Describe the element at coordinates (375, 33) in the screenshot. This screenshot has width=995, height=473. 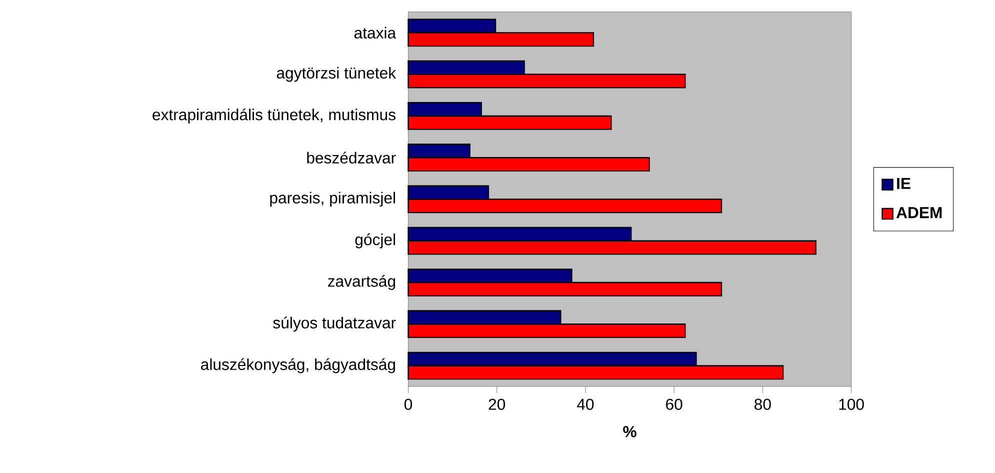
I see `y-tick-label: ataxia` at that location.